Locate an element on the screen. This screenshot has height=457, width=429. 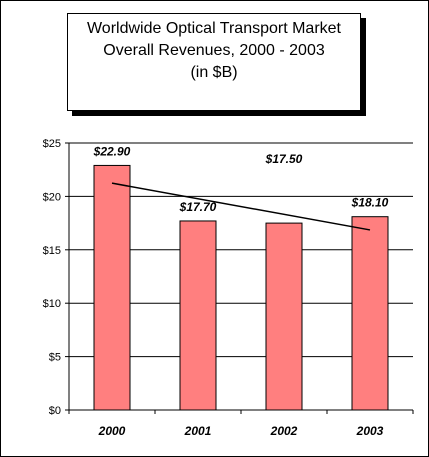
data-label: $22.90 is located at coordinates (112, 151).